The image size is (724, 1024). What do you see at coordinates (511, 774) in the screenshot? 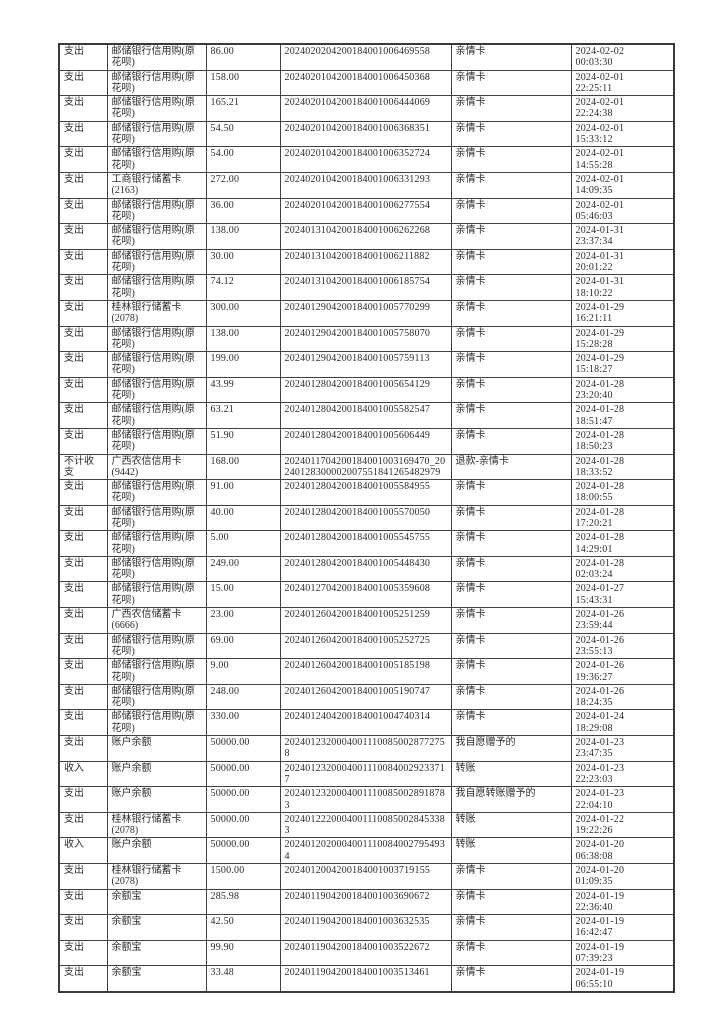
I see `cell-remark: 转账` at bounding box center [511, 774].